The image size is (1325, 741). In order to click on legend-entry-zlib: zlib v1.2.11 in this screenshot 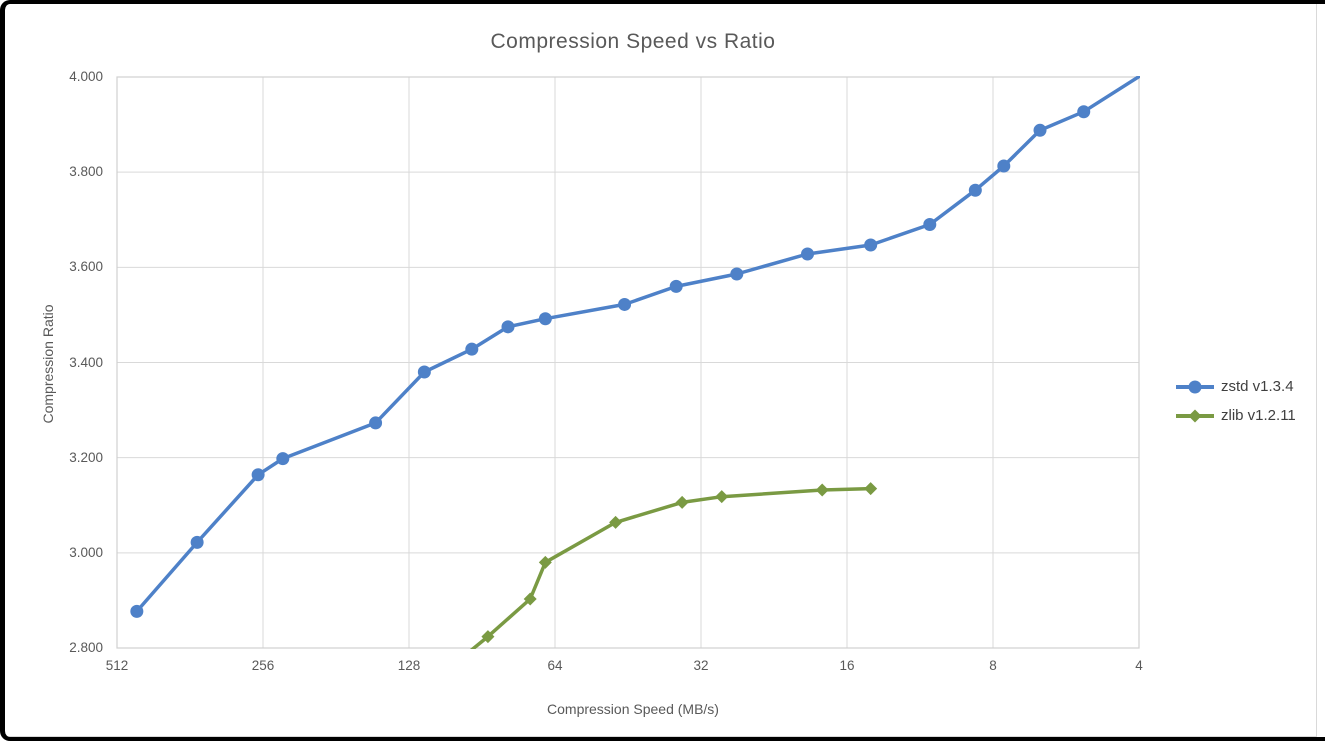, I will do `click(1250, 415)`.